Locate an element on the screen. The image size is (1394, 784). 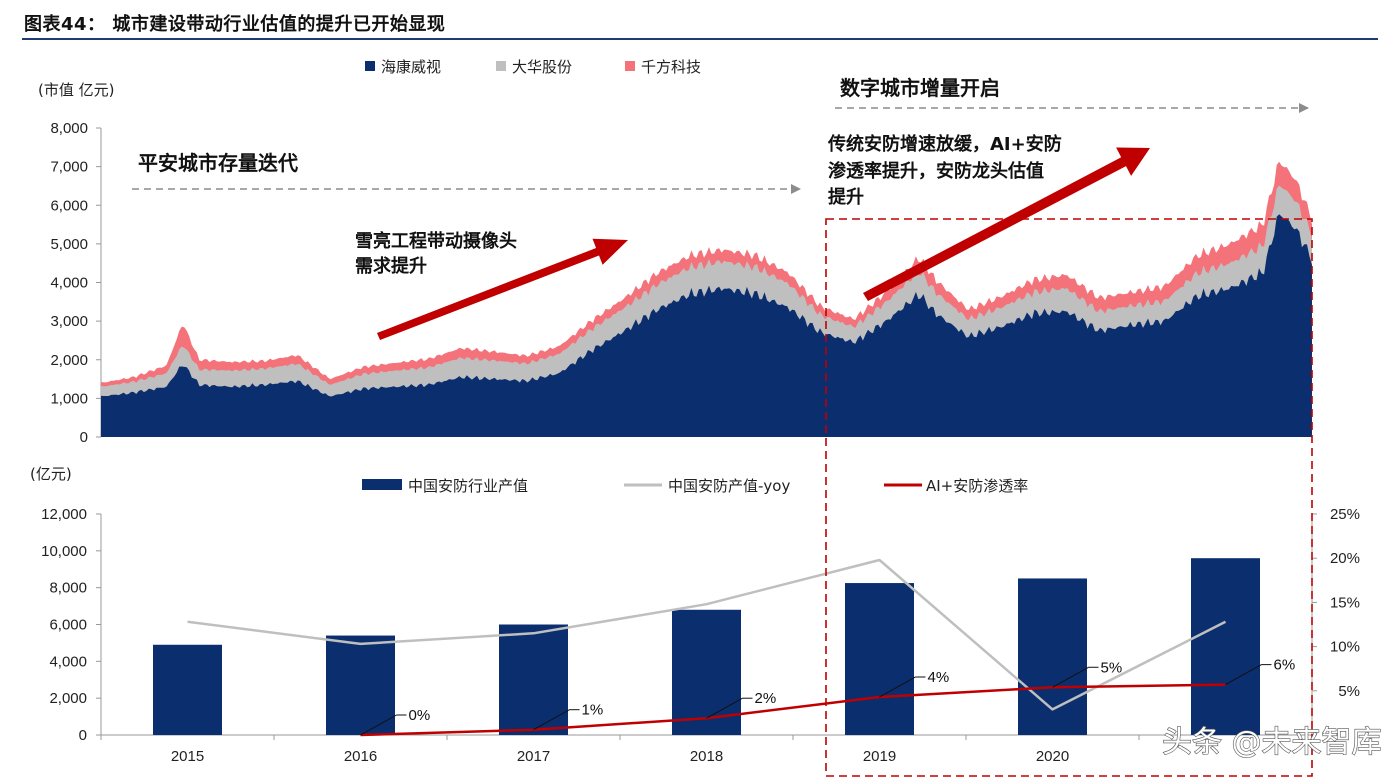
bottom-x-tick-label: 2018 is located at coordinates (706, 756).